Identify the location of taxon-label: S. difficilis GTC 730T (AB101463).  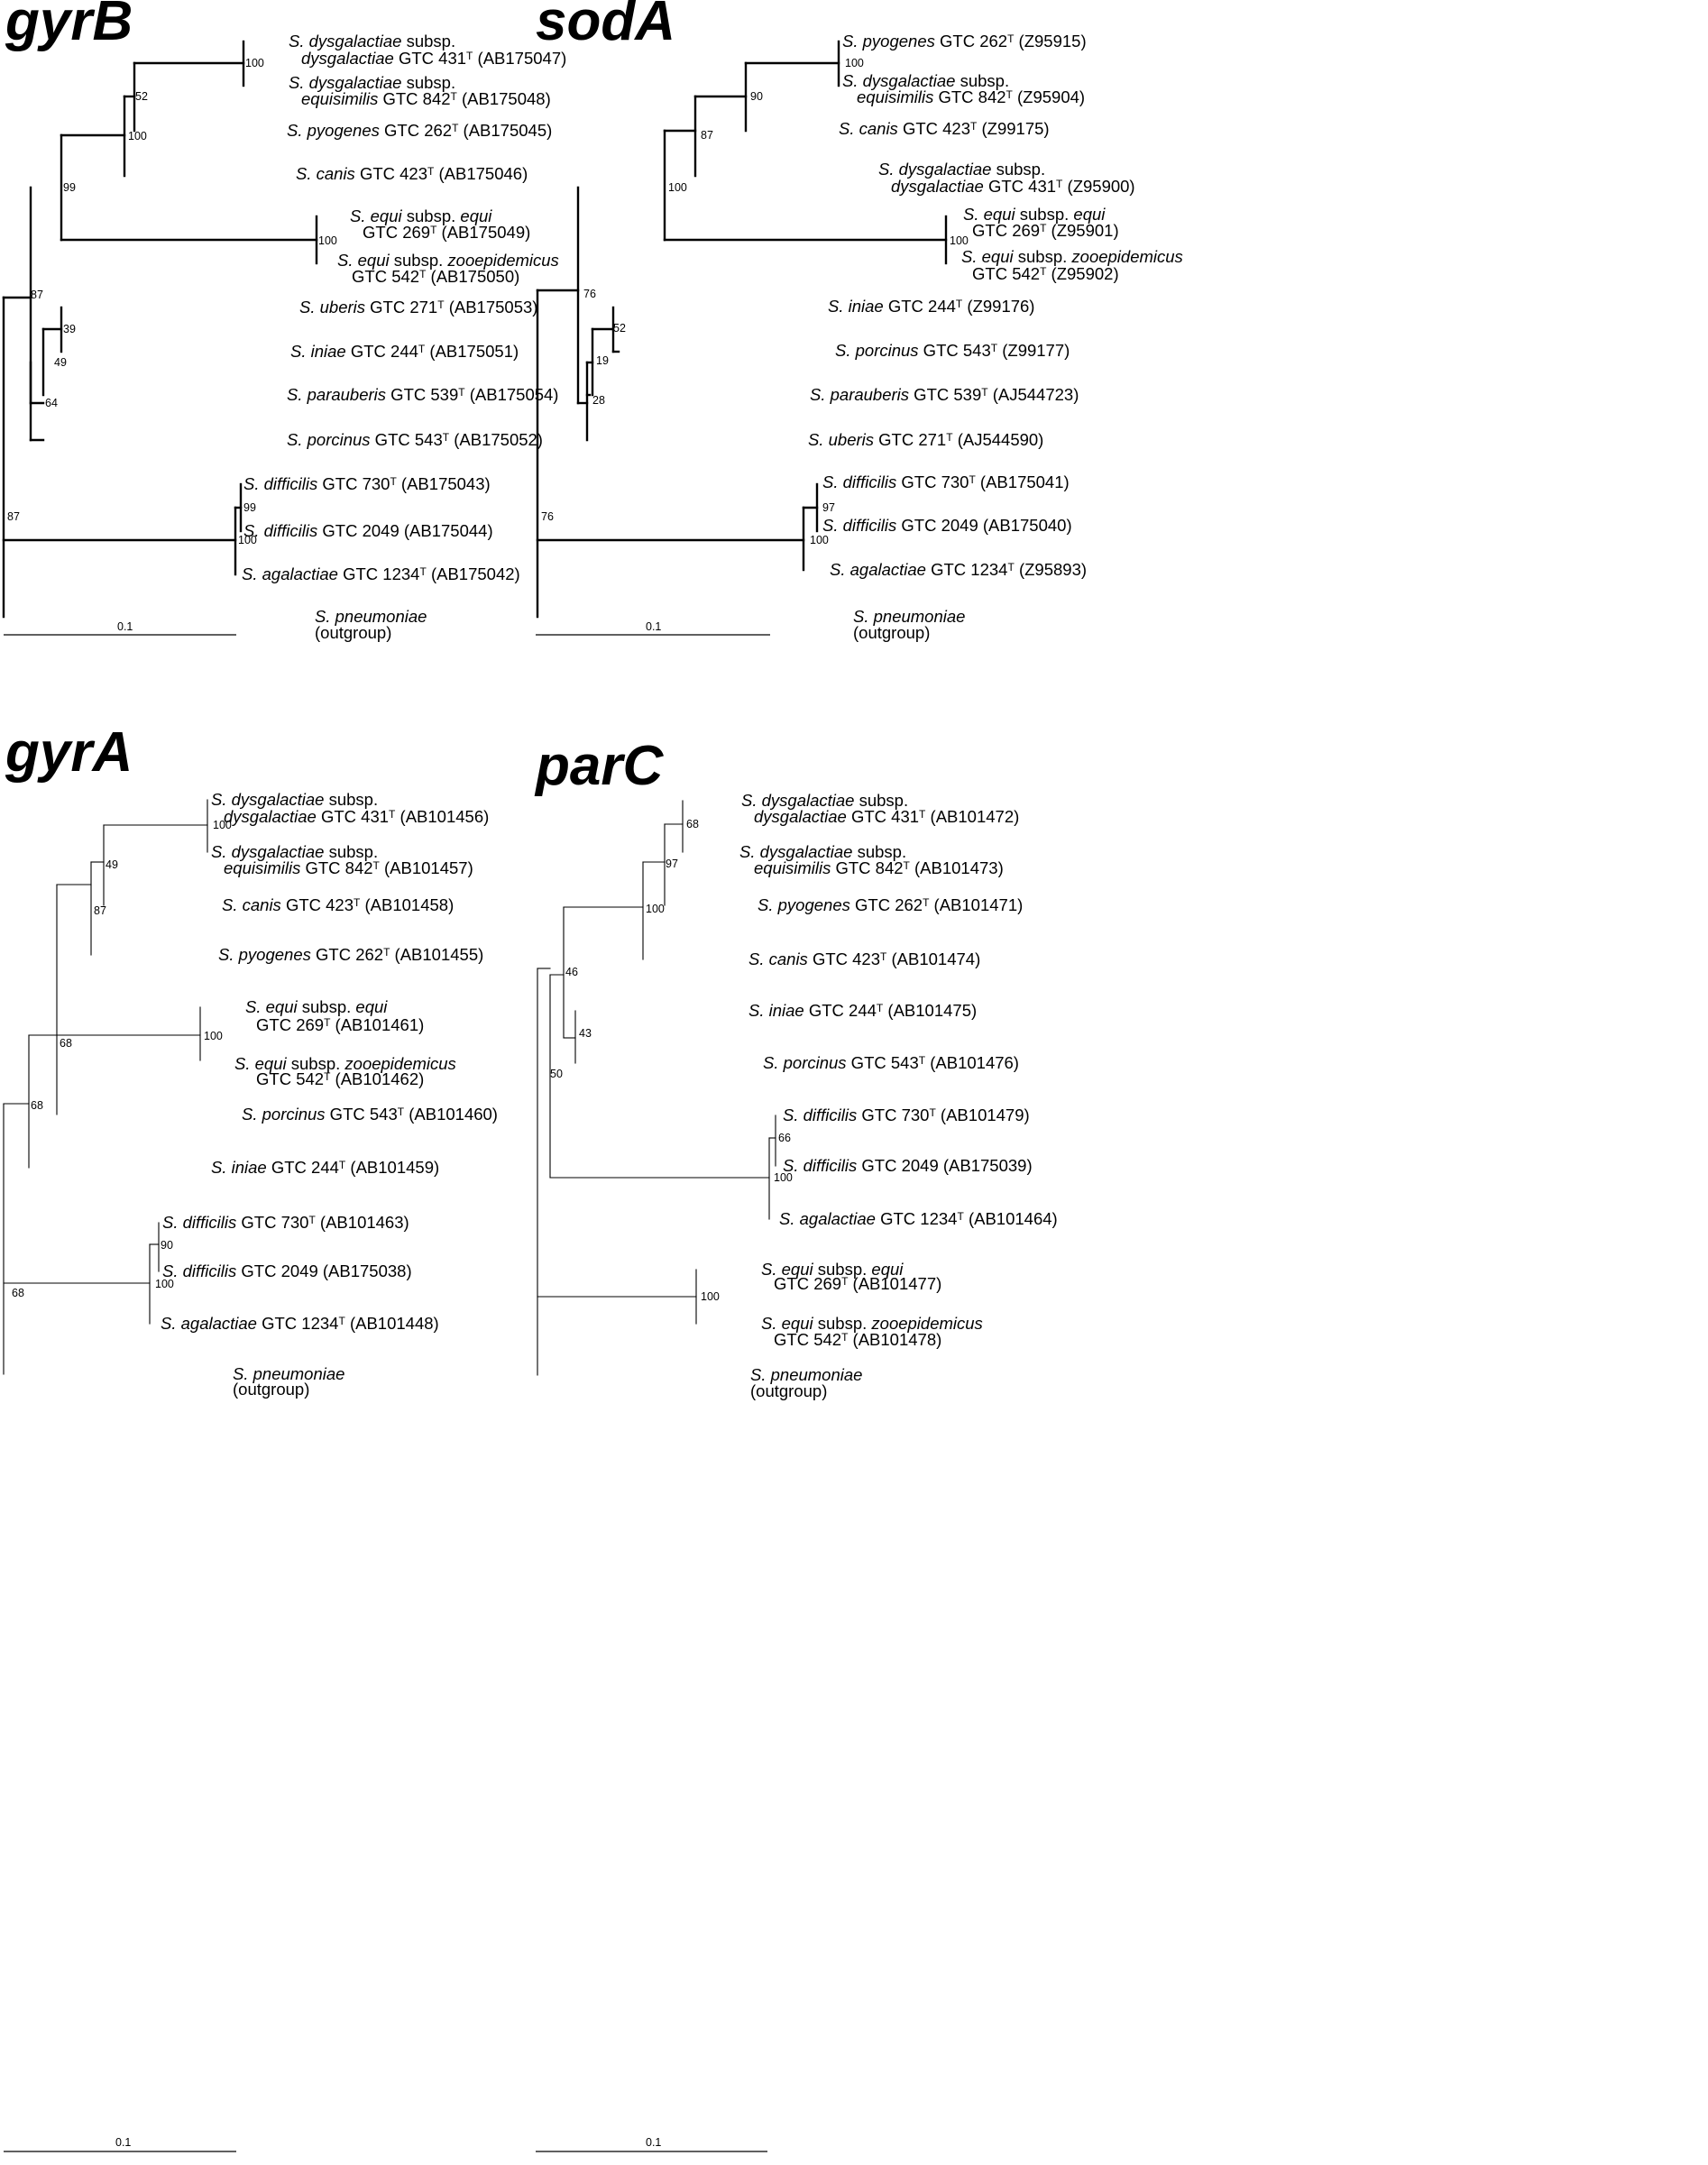
(285, 1222).